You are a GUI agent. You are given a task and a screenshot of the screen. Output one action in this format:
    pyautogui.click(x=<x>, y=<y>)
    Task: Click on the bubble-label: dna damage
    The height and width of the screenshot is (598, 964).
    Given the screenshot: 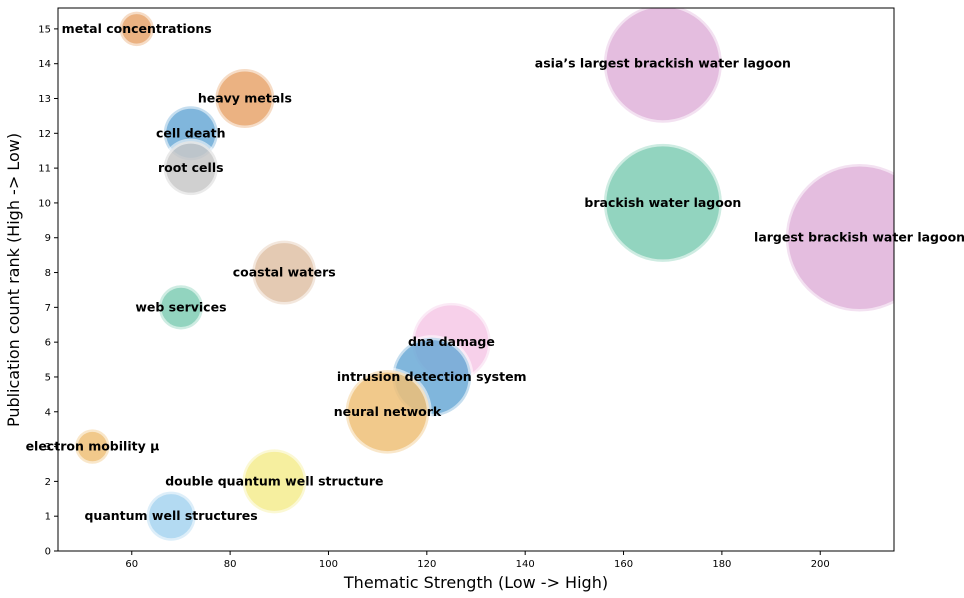 What is the action you would take?
    pyautogui.click(x=451, y=341)
    